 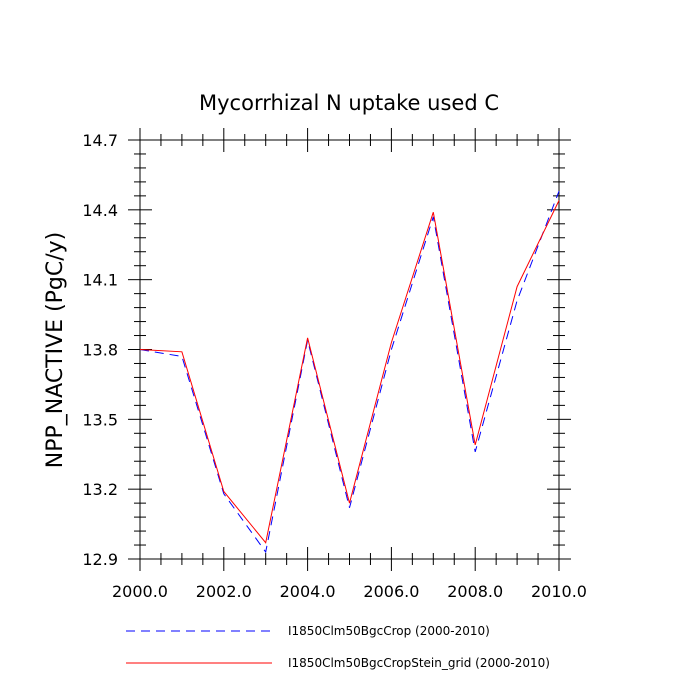 What do you see at coordinates (419, 663) in the screenshot?
I see `legend-label-2: I1850Clm50BgcCropStein_grid (2000-2010)` at bounding box center [419, 663].